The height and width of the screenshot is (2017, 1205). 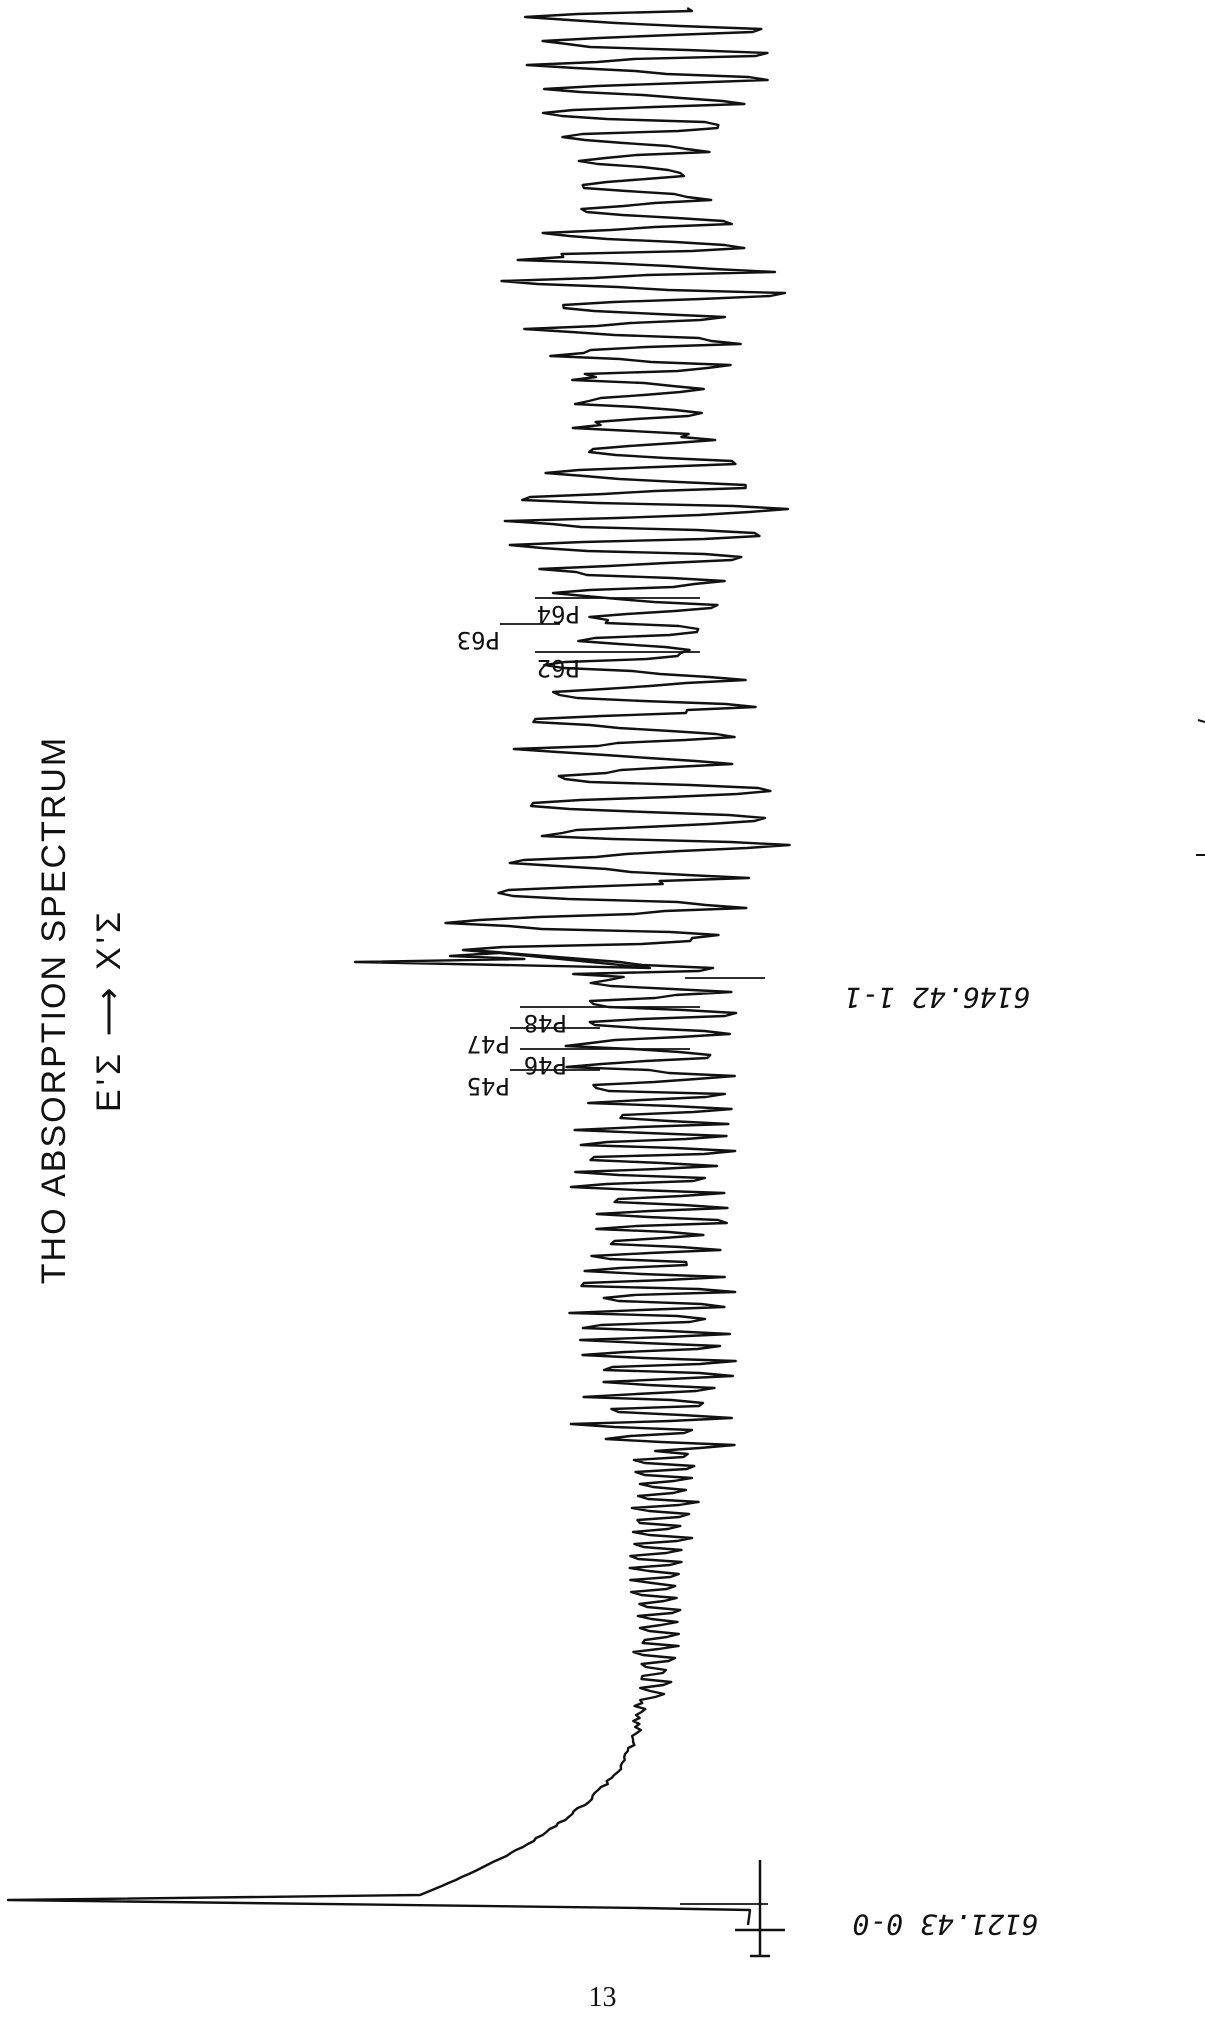 What do you see at coordinates (602, 1997) in the screenshot?
I see `page-number: 13` at bounding box center [602, 1997].